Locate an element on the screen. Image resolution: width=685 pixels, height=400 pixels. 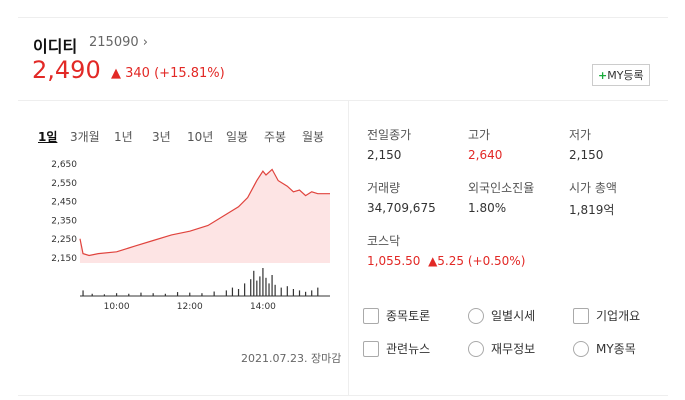
y-tick-label: 2,150 is located at coordinates (64, 259).